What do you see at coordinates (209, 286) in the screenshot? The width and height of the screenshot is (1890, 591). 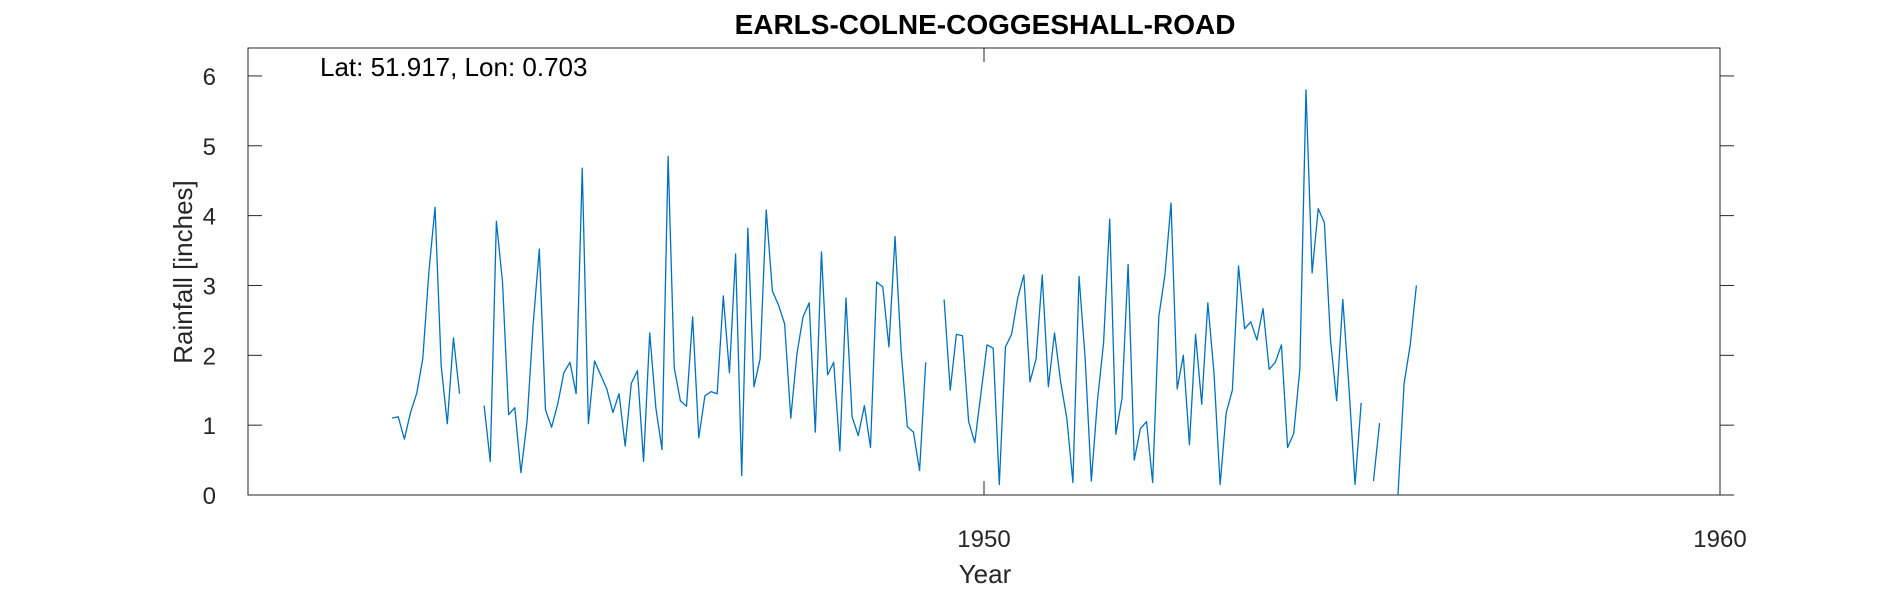 I see `y-tick-label: 3` at bounding box center [209, 286].